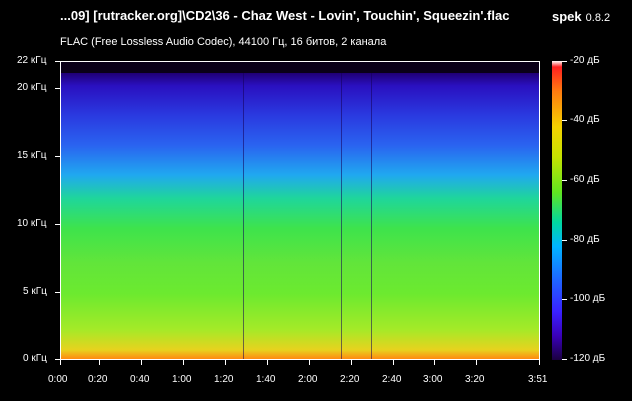  Describe the element at coordinates (32, 60) in the screenshot. I see `y-tick-label: 22 кГц` at that location.